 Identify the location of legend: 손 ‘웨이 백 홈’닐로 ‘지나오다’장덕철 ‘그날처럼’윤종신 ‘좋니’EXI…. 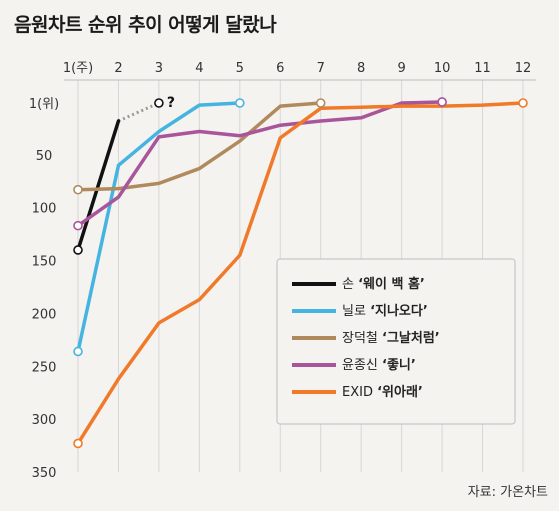
(396, 341).